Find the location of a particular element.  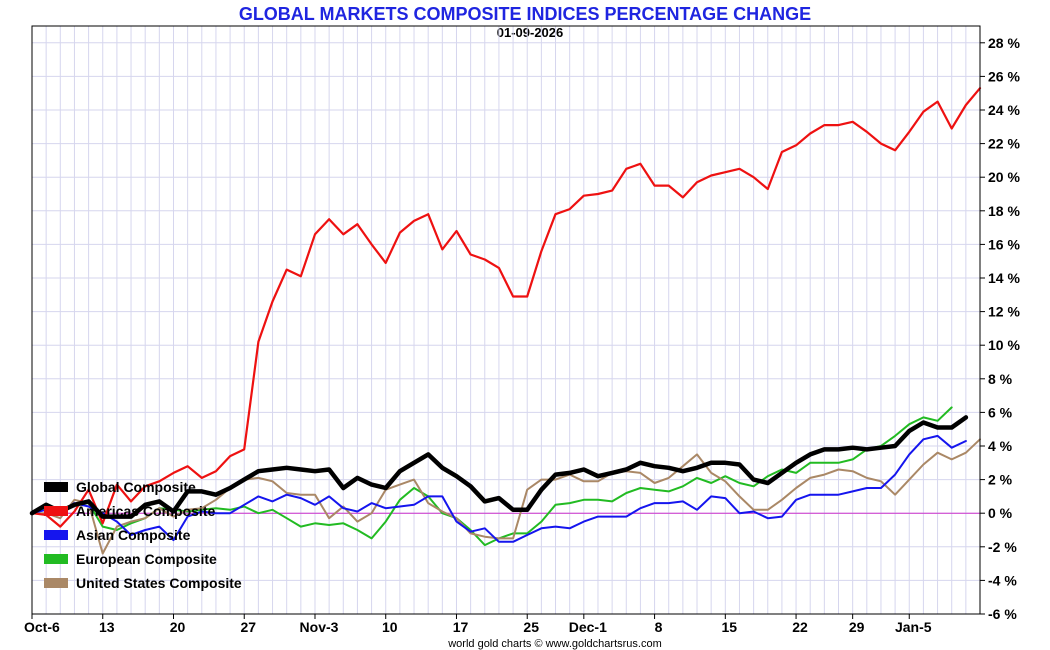

x-tick-label: 17 is located at coordinates (461, 627).